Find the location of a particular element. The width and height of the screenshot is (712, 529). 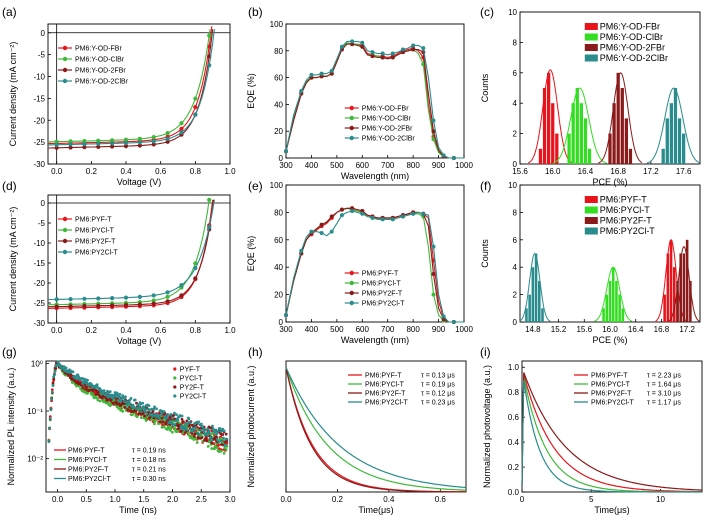

x-tick-label: 400 is located at coordinates (312, 329).